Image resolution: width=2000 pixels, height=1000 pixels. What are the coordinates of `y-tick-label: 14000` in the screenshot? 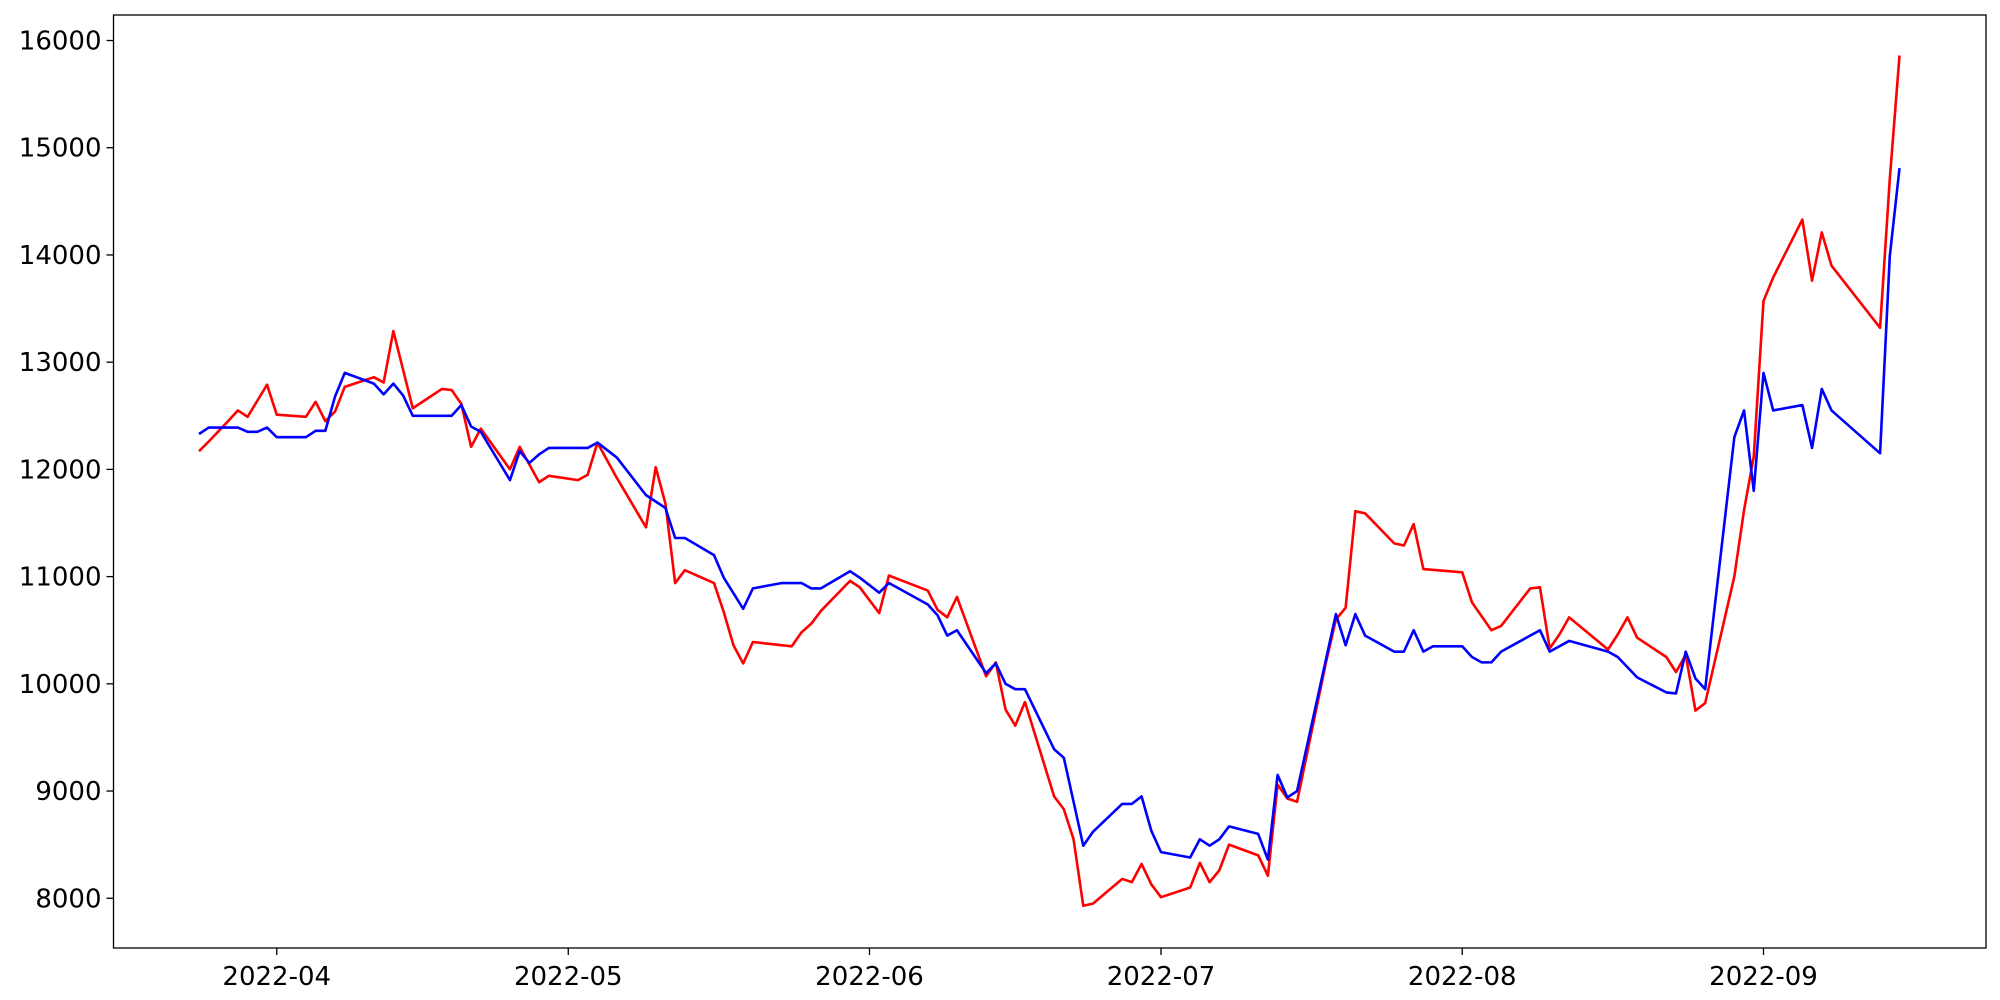 It's located at (60, 256).